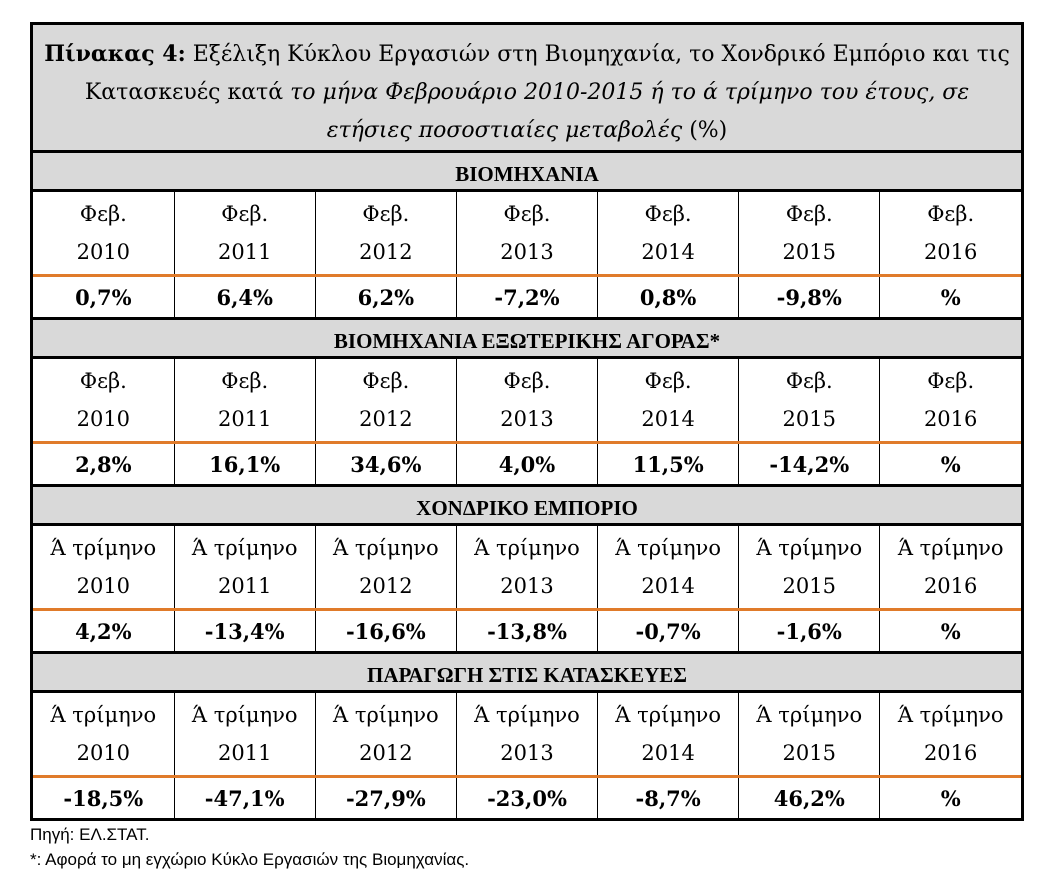  I want to click on period-header-cell: Ά τρίμηνο 2011, so click(244, 568).